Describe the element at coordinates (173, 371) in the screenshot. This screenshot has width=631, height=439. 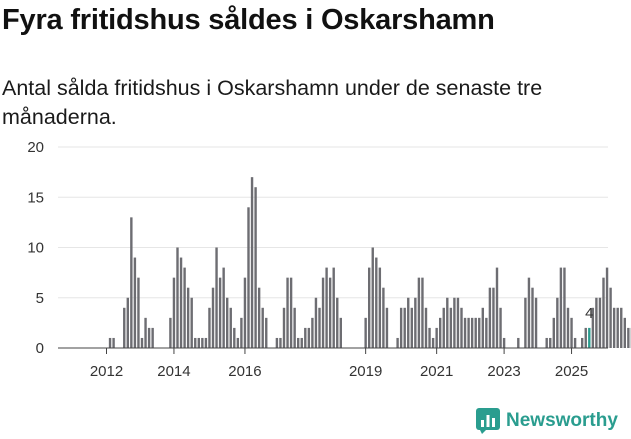
I see `x-tick-label: 2014` at that location.